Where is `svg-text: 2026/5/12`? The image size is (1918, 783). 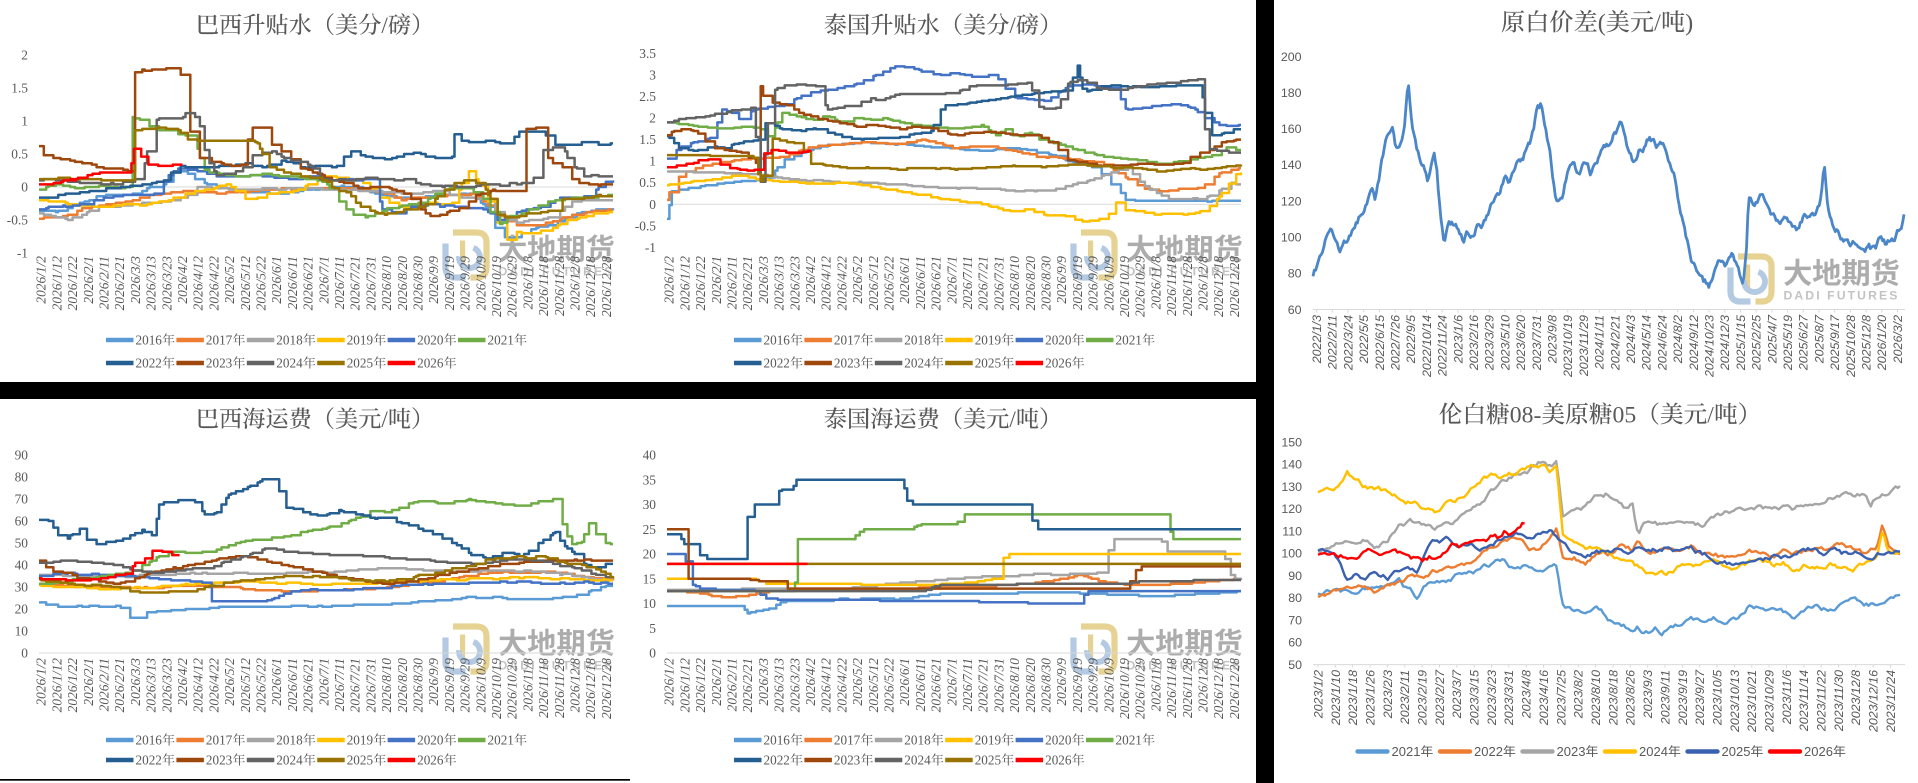 svg-text: 2026/5/12 is located at coordinates (245, 685).